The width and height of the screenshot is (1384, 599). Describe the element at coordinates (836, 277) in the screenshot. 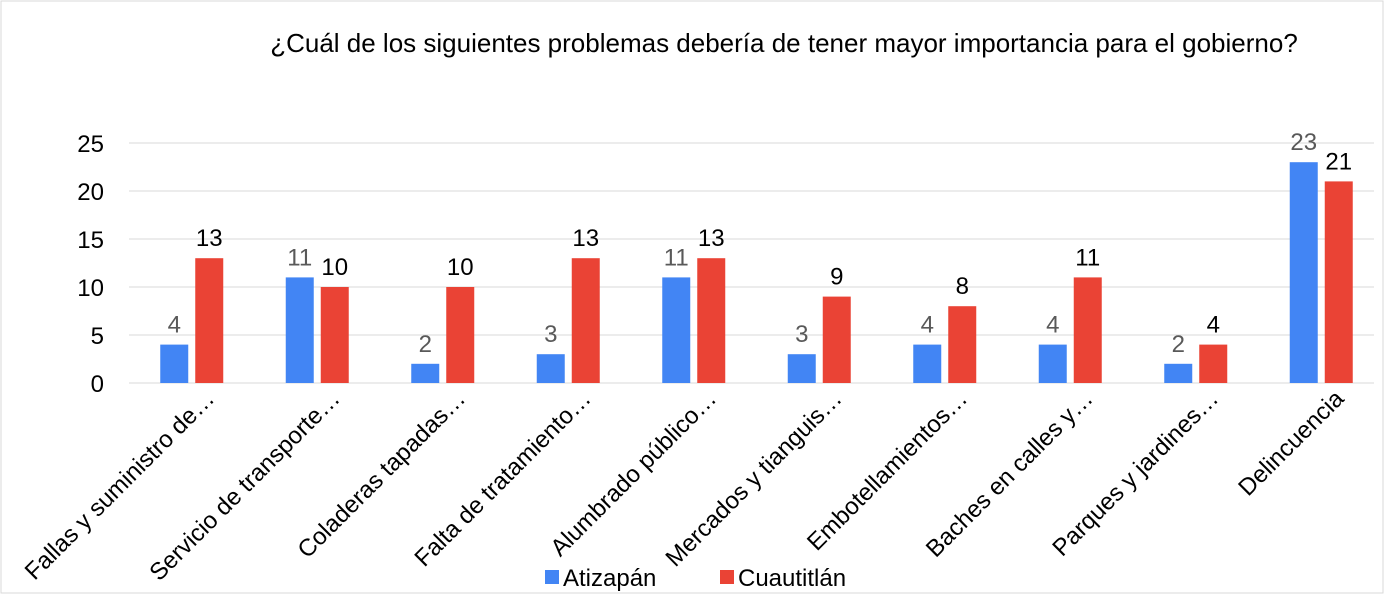

I see `data-label: 9` at that location.